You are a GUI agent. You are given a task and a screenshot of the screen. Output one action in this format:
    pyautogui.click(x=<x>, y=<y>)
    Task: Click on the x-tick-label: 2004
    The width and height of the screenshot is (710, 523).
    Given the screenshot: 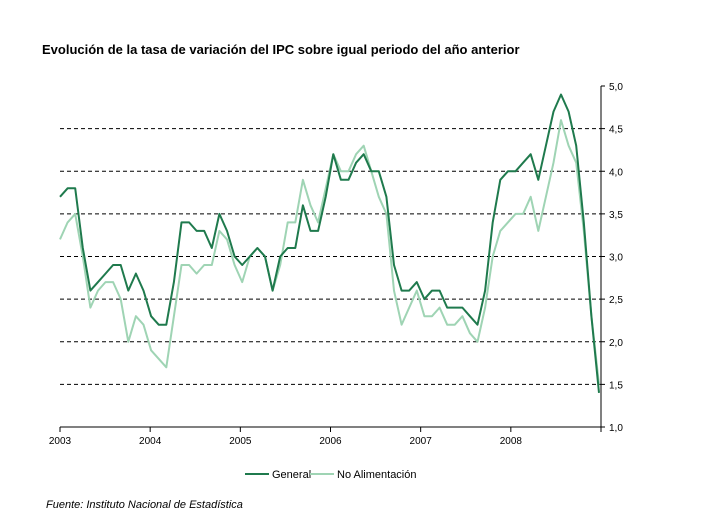 What is the action you would take?
    pyautogui.click(x=150, y=441)
    